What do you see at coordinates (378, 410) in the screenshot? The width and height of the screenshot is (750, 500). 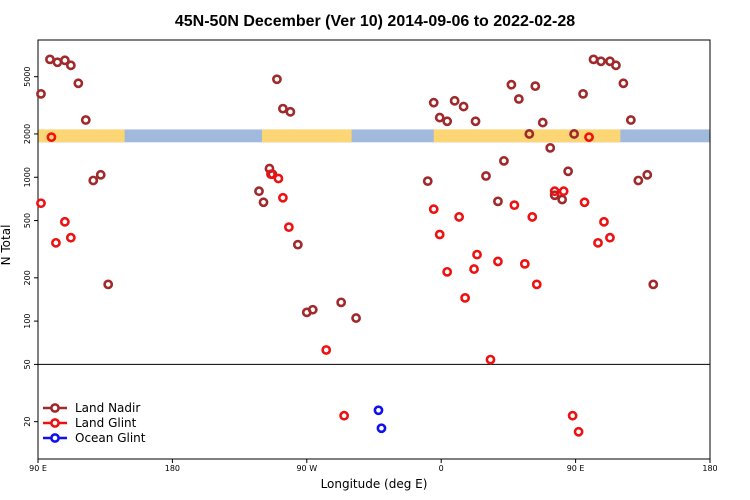 I see `ocean-glint-point` at bounding box center [378, 410].